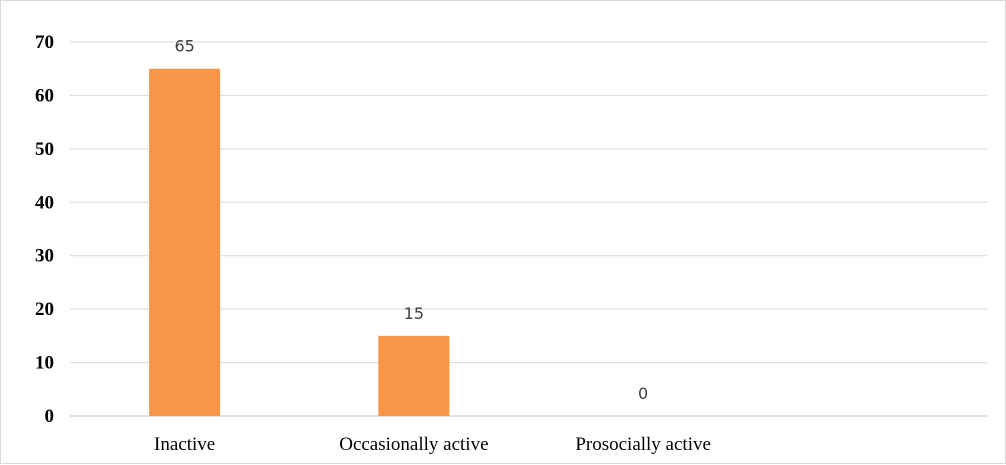 This screenshot has width=1006, height=465. What do you see at coordinates (44, 202) in the screenshot?
I see `y-tick-label: 40` at bounding box center [44, 202].